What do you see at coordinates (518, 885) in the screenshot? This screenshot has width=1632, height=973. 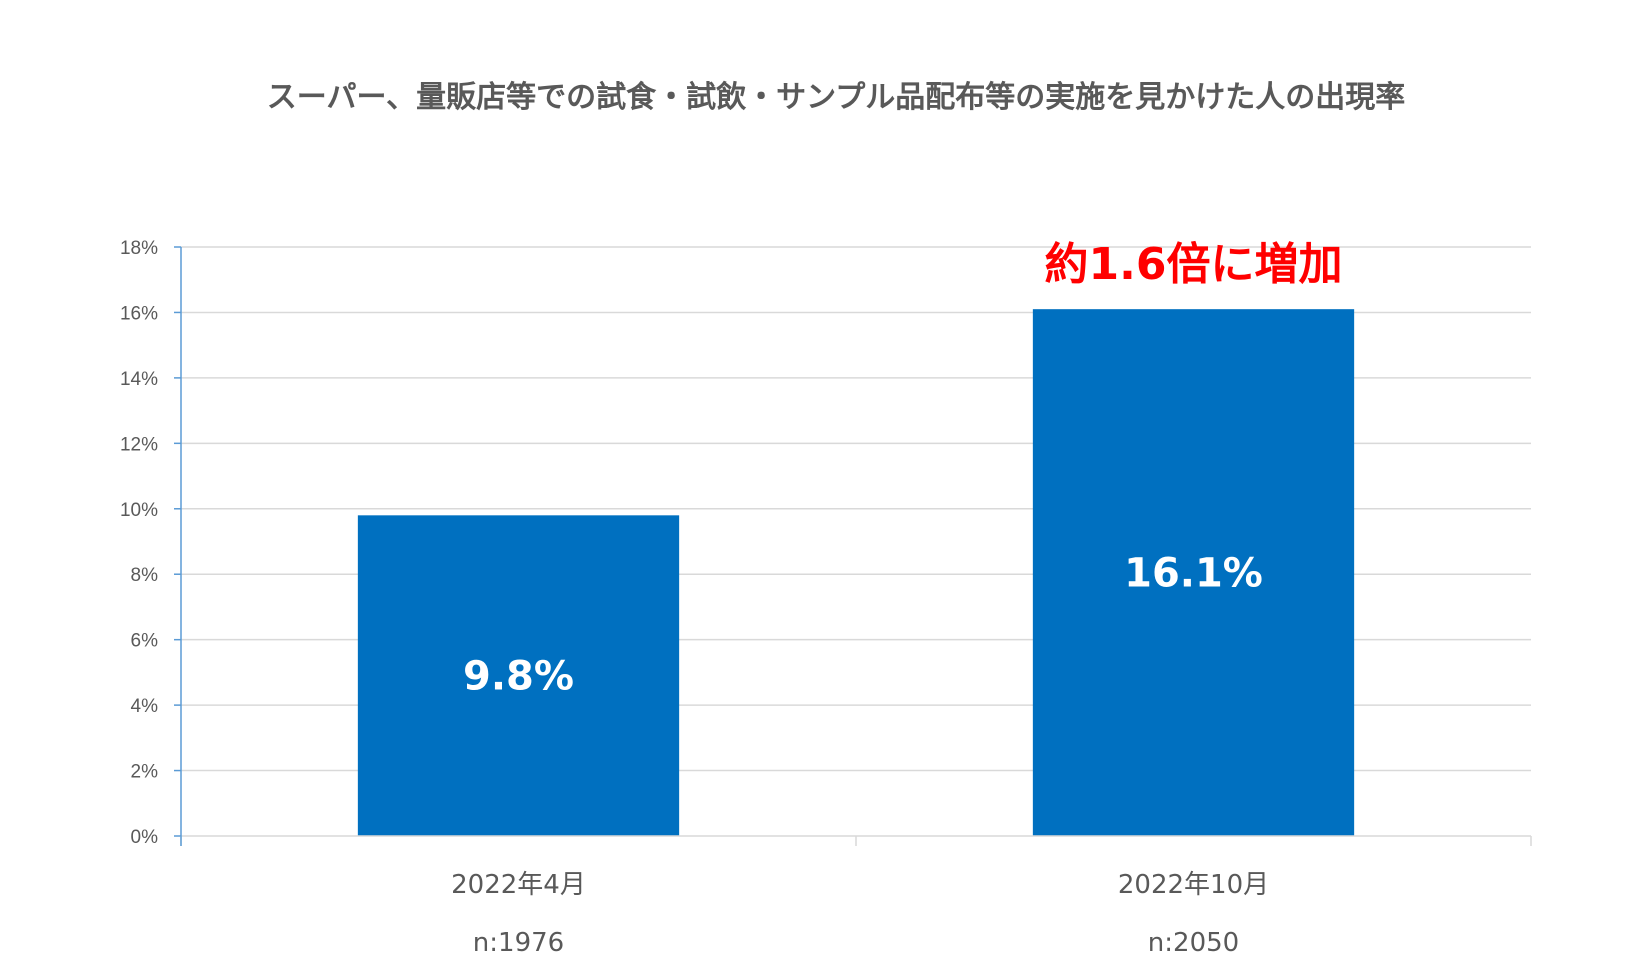 I see `x-category-label: 2022年4月` at bounding box center [518, 885].